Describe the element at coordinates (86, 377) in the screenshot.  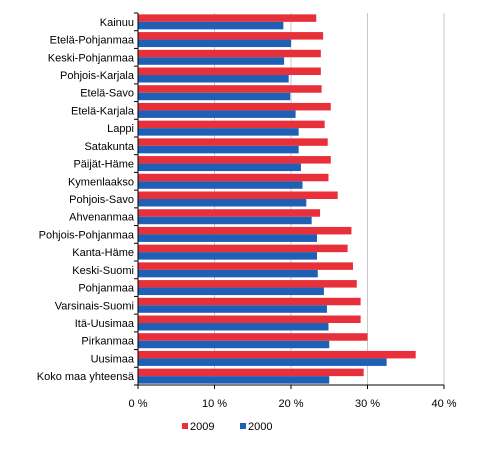
I see `category-label: Koko maa yhteensä` at that location.